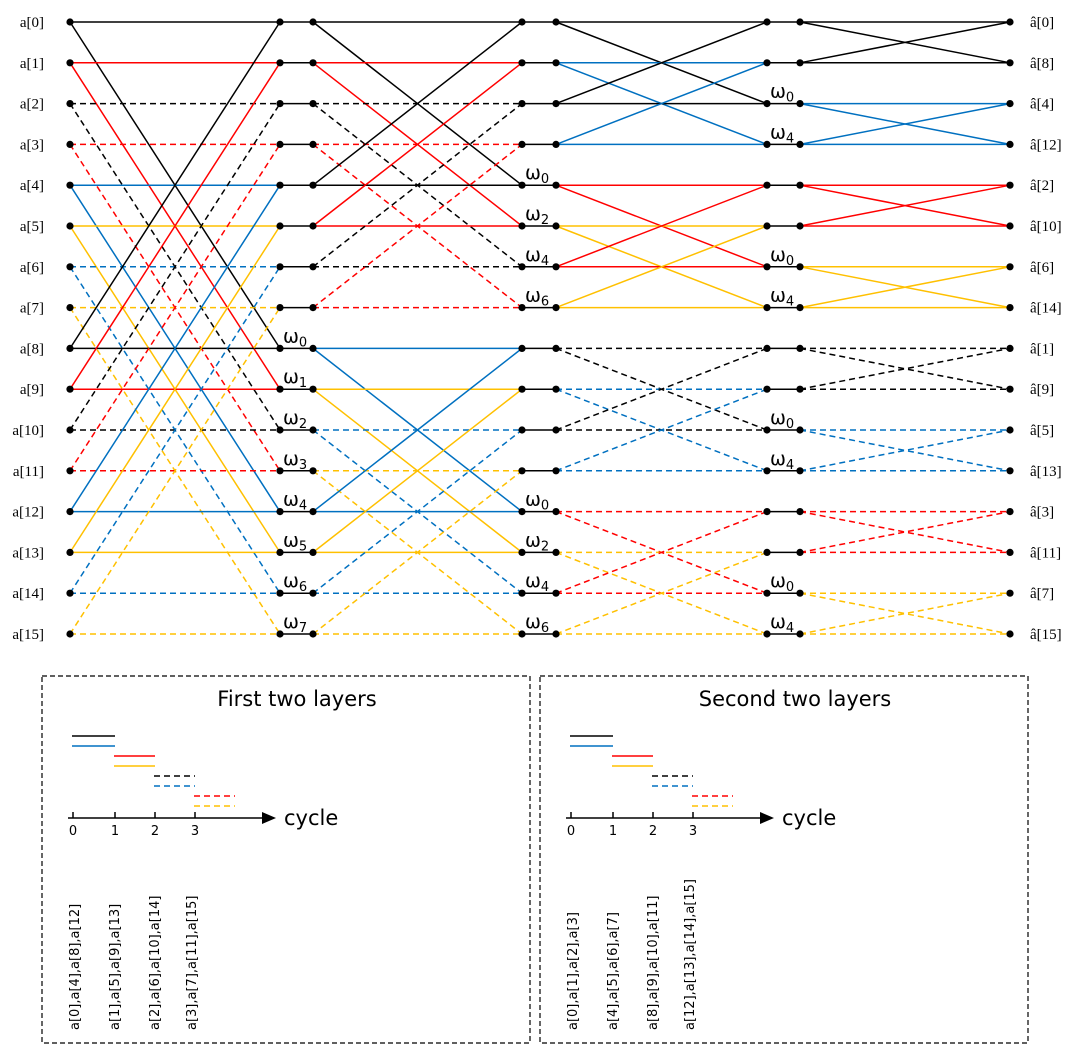  What do you see at coordinates (693, 831) in the screenshot?
I see `tick-label: 3` at bounding box center [693, 831].